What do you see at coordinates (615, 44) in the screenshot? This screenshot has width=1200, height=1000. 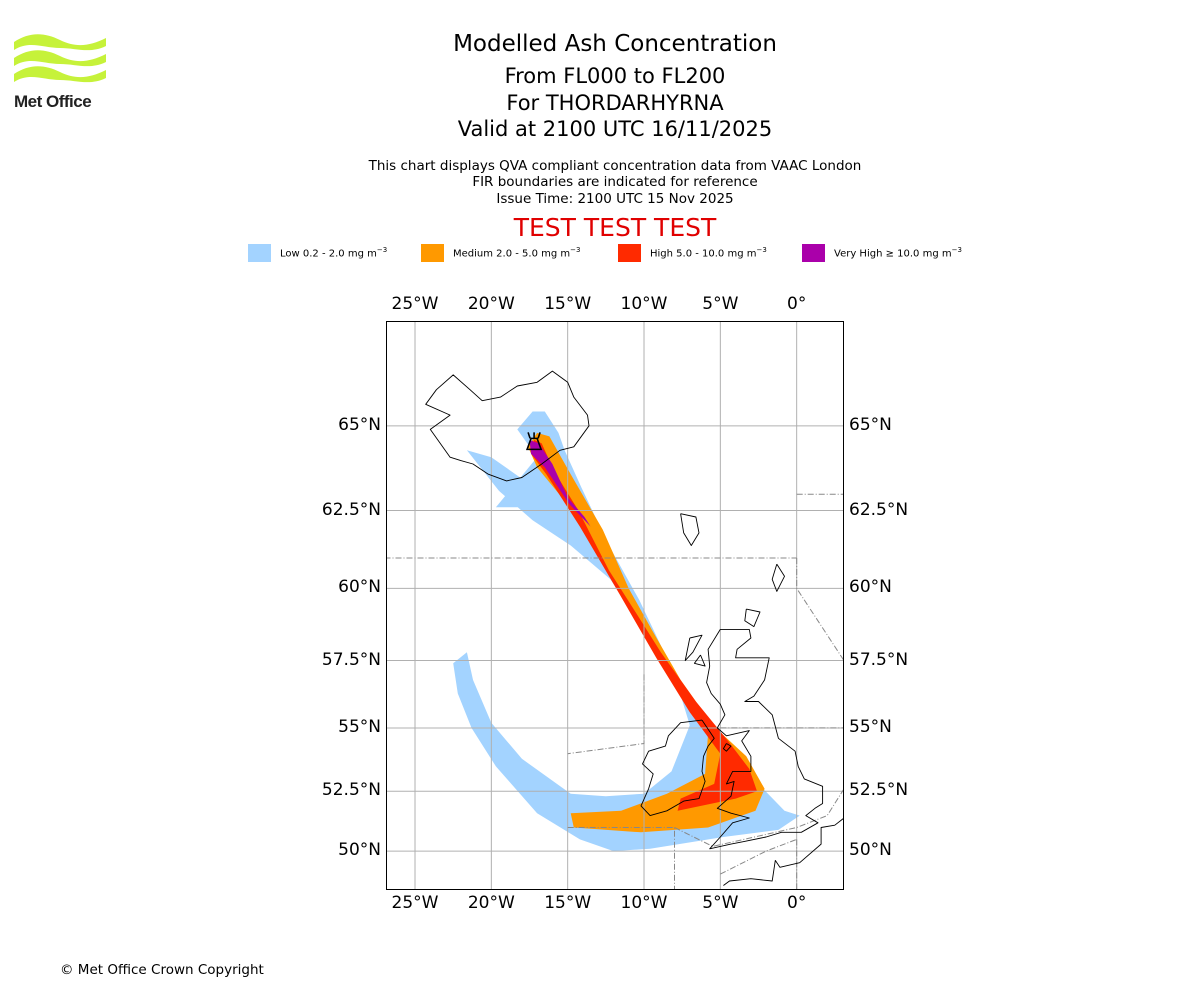 I see `chart-title: Modelled Ash Concentration` at bounding box center [615, 44].